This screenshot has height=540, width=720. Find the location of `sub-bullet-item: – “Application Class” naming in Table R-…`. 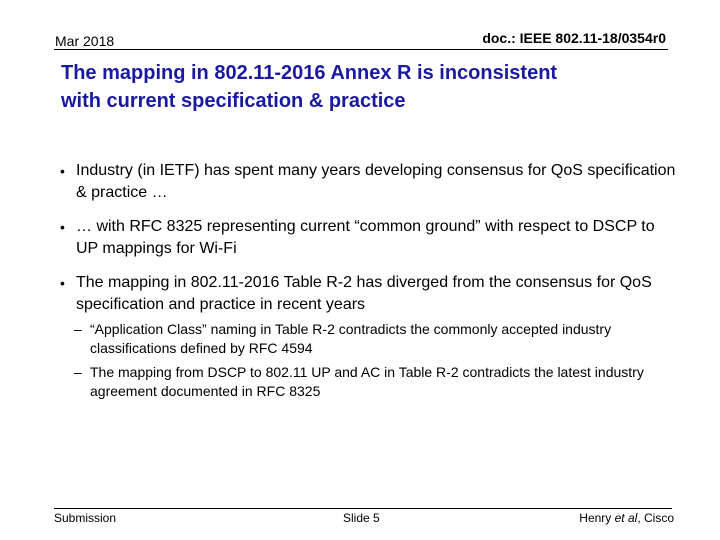

sub-bullet-item: – “Application Class” naming in Table R-… is located at coordinates (370, 339).